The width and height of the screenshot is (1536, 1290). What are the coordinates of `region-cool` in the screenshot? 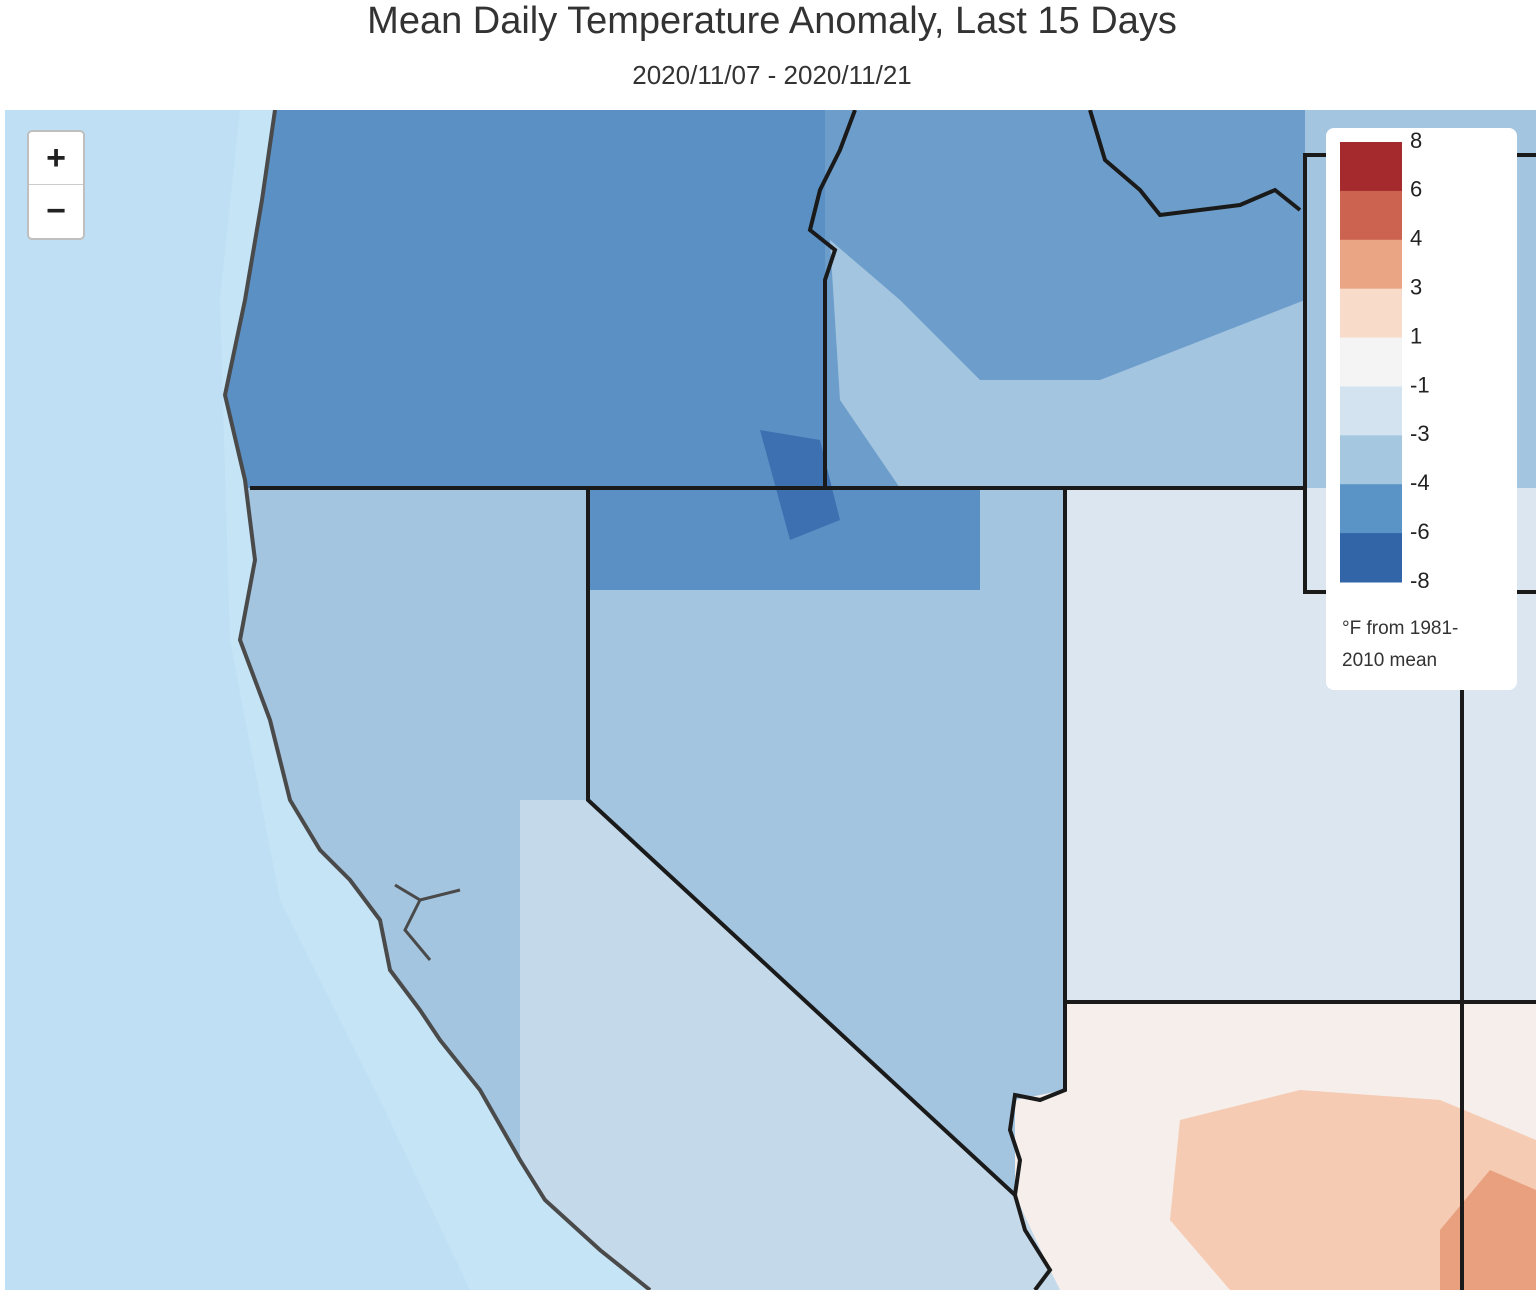 It's located at (1067, 364).